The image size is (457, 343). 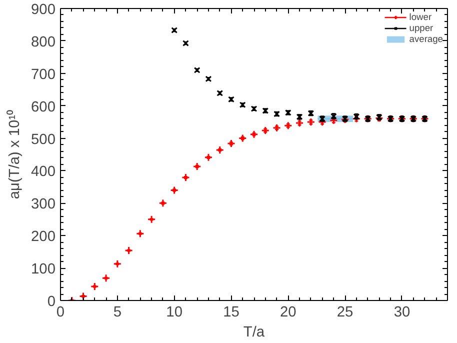 I want to click on x-tick-label: 20, so click(x=288, y=312).